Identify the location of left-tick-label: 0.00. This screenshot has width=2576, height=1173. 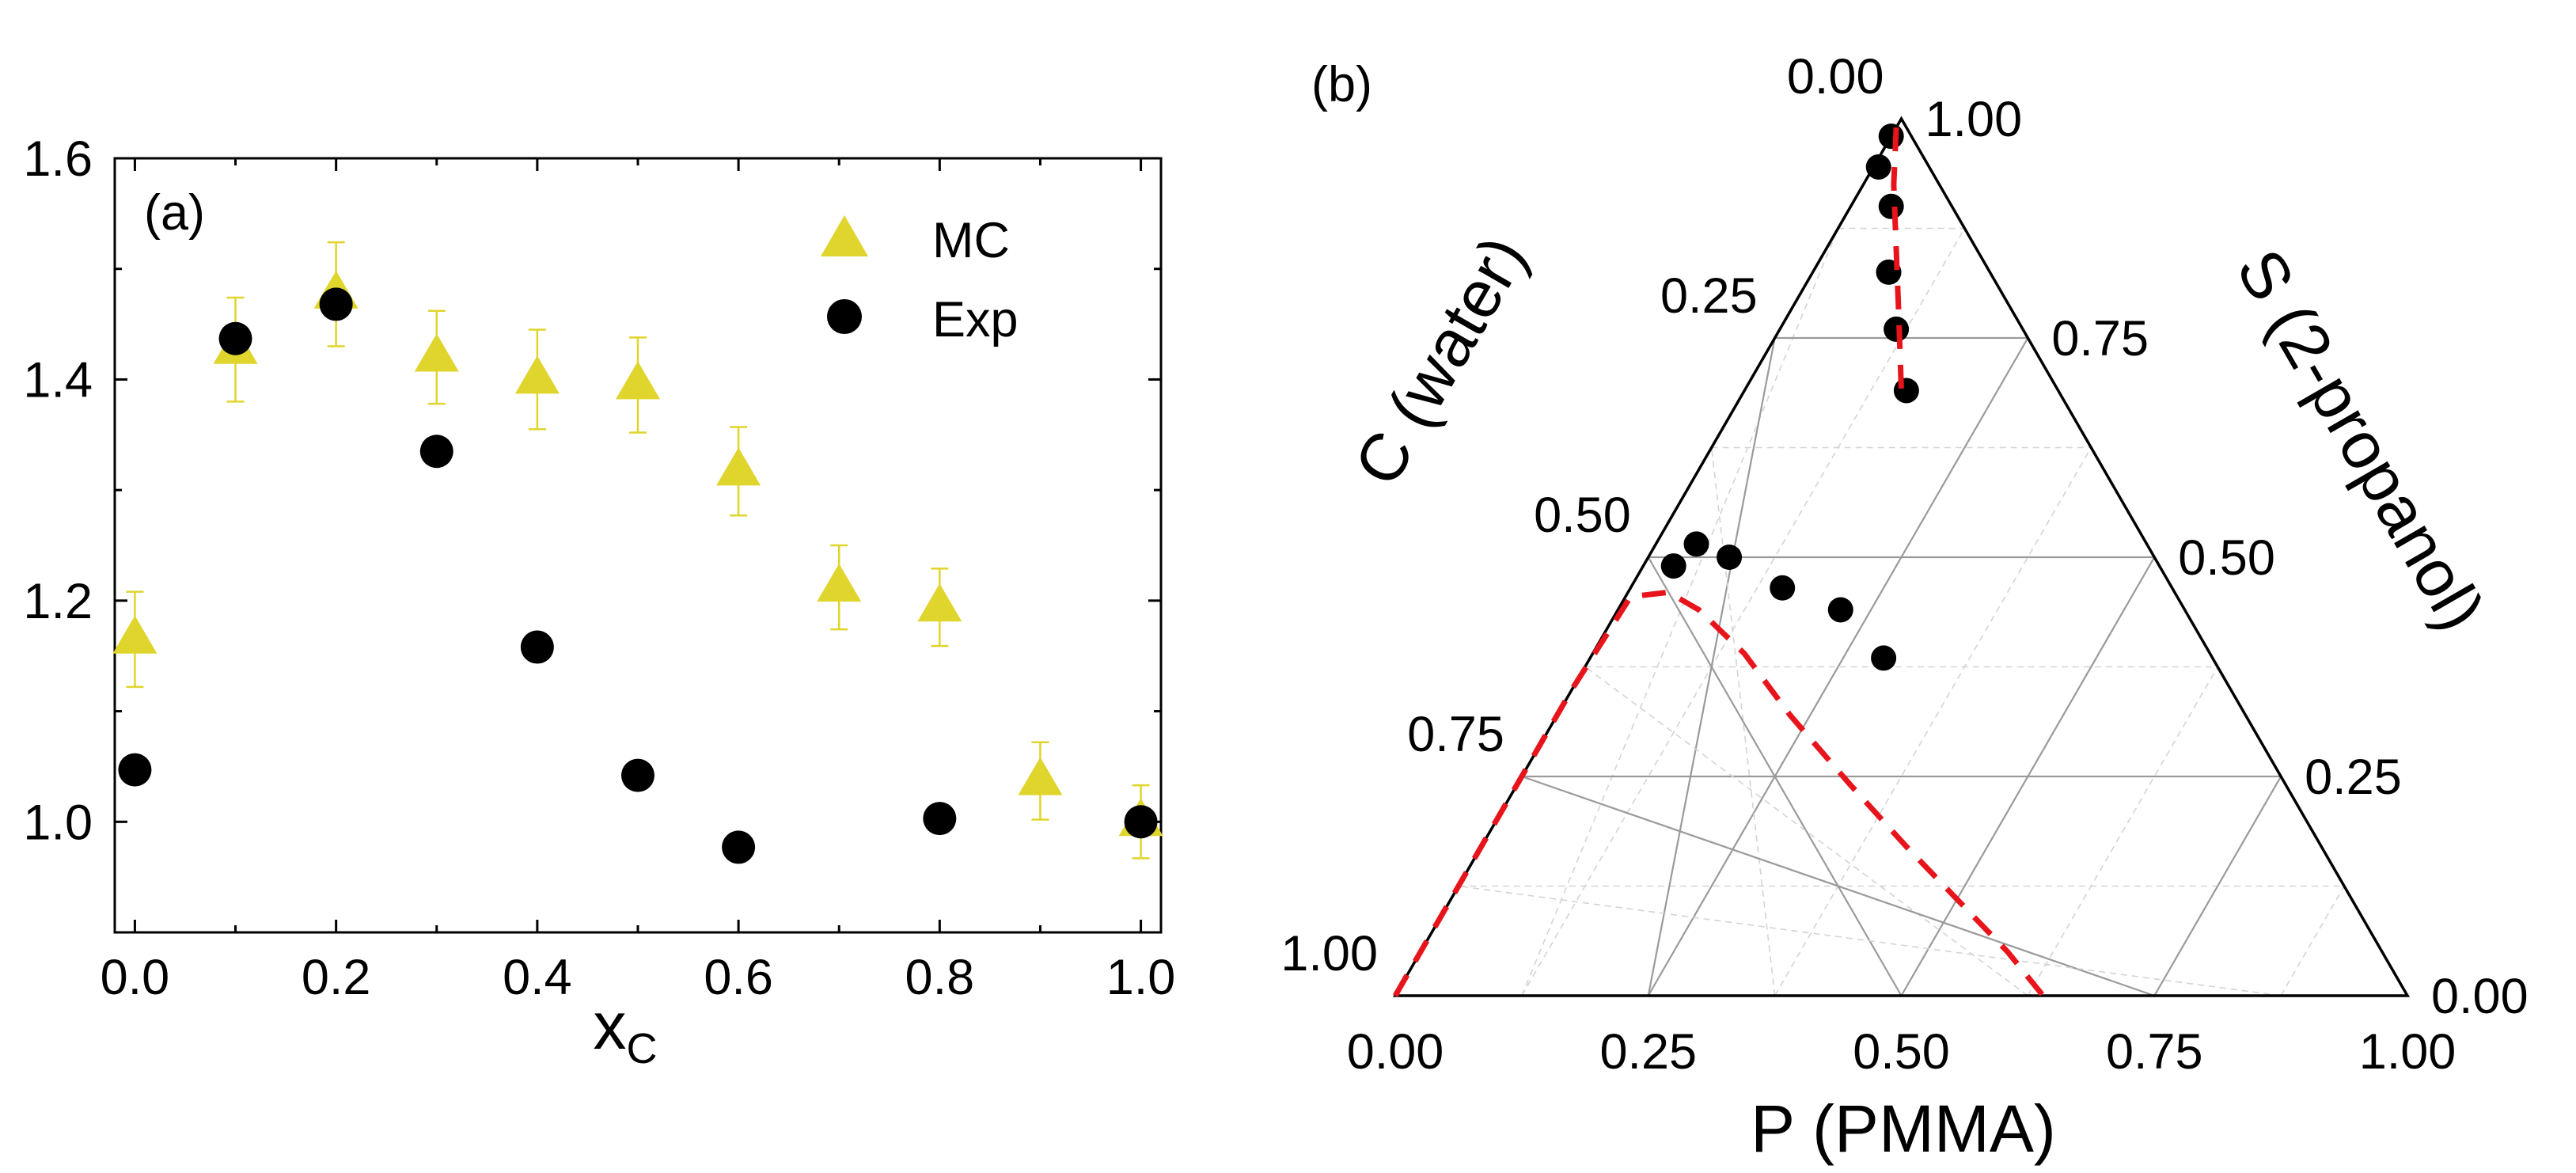
(1835, 76).